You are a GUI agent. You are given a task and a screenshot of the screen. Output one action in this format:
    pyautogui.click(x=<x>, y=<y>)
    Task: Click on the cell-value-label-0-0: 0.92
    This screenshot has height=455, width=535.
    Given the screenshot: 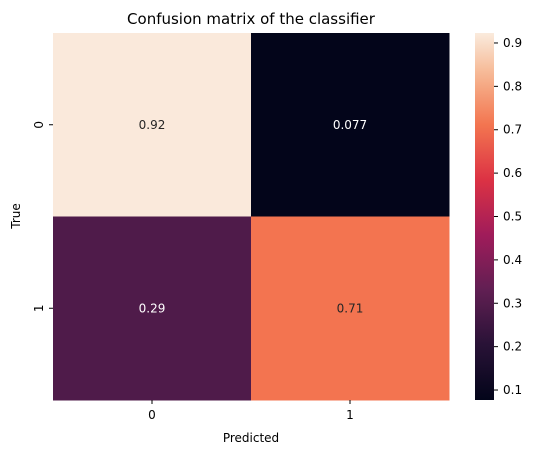 What is the action you would take?
    pyautogui.click(x=152, y=125)
    